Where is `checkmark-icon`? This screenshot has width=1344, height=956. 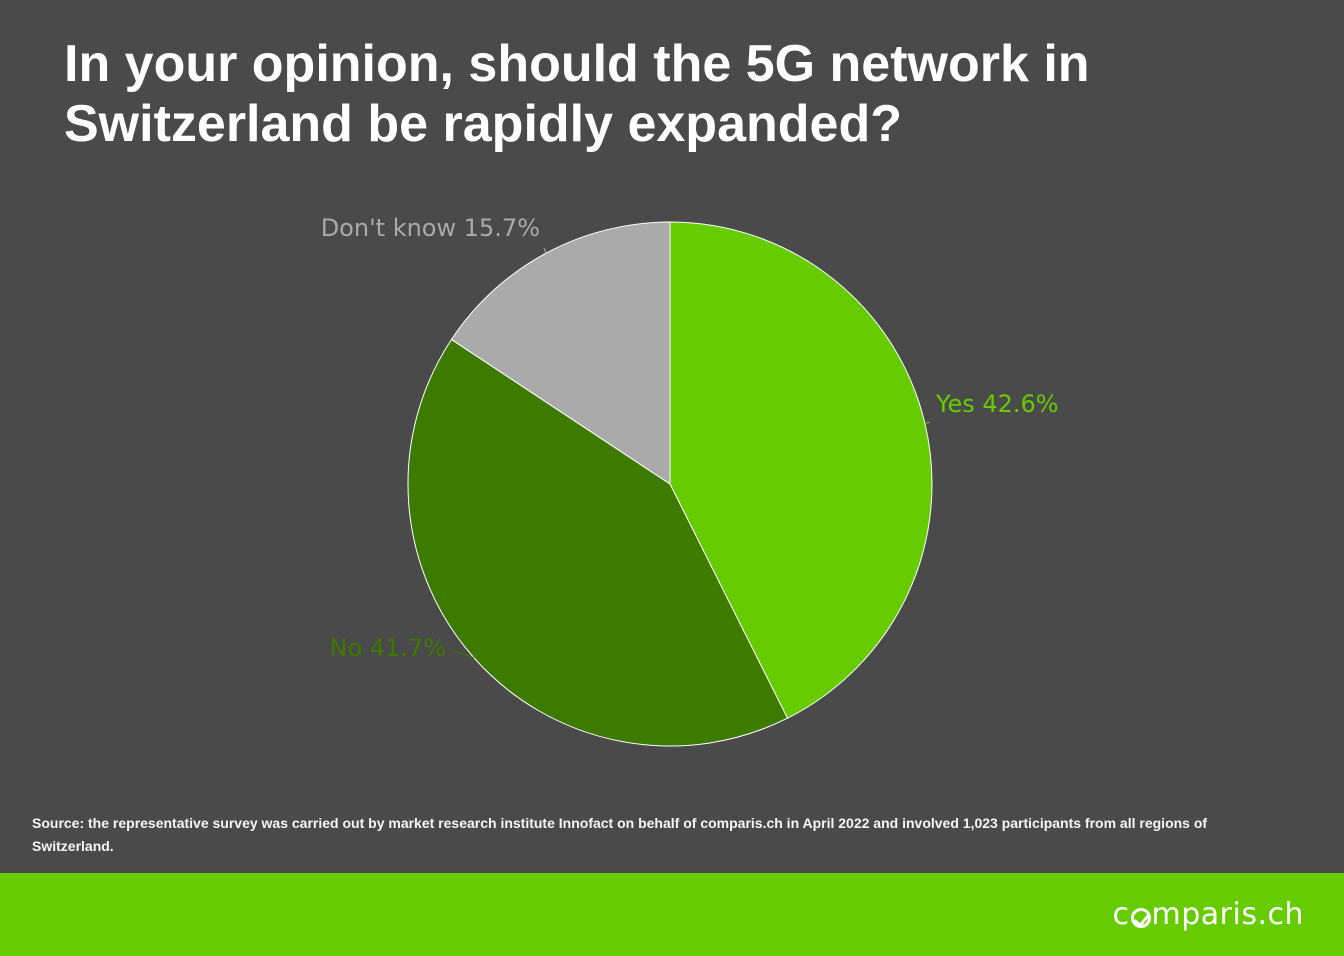
checkmark-icon is located at coordinates (1140, 917).